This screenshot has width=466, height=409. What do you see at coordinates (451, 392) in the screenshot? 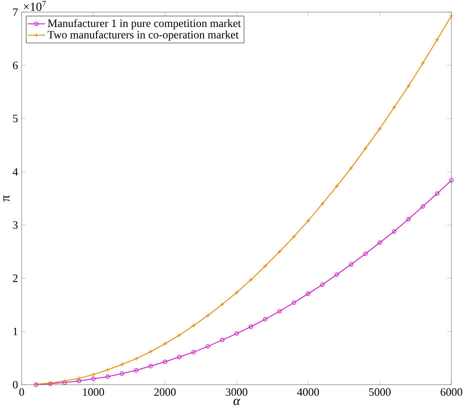
I see `x-tick-label: 6000` at bounding box center [451, 392].